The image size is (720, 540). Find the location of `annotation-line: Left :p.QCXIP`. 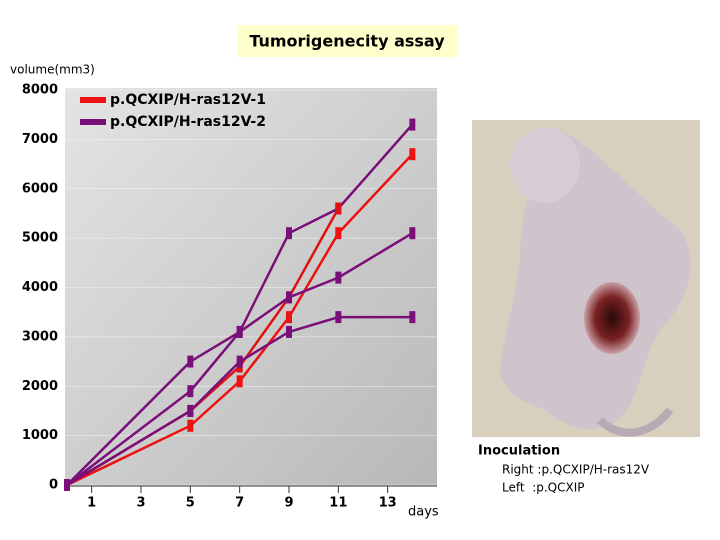

annotation-line: Left :p.QCXIP is located at coordinates (543, 488).